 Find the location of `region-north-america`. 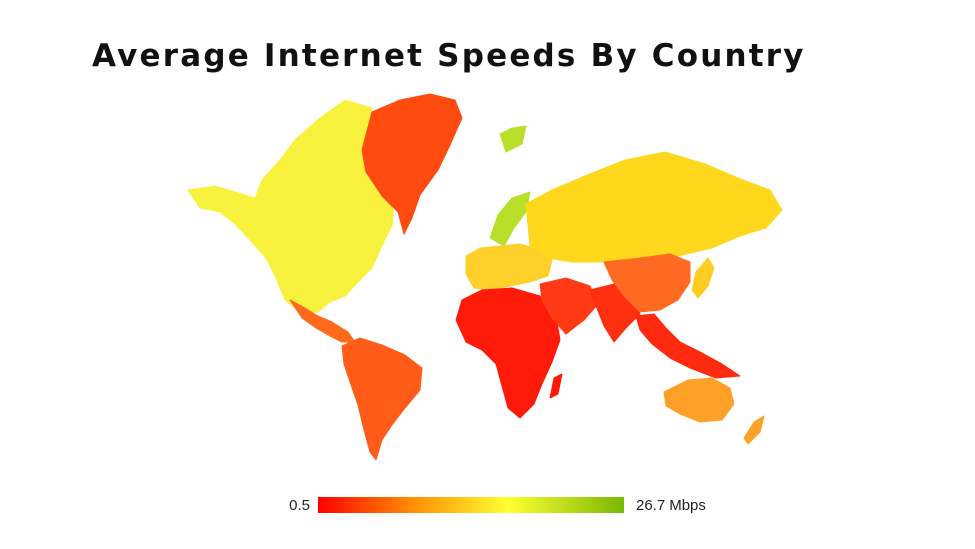

region-north-america is located at coordinates (291, 206).